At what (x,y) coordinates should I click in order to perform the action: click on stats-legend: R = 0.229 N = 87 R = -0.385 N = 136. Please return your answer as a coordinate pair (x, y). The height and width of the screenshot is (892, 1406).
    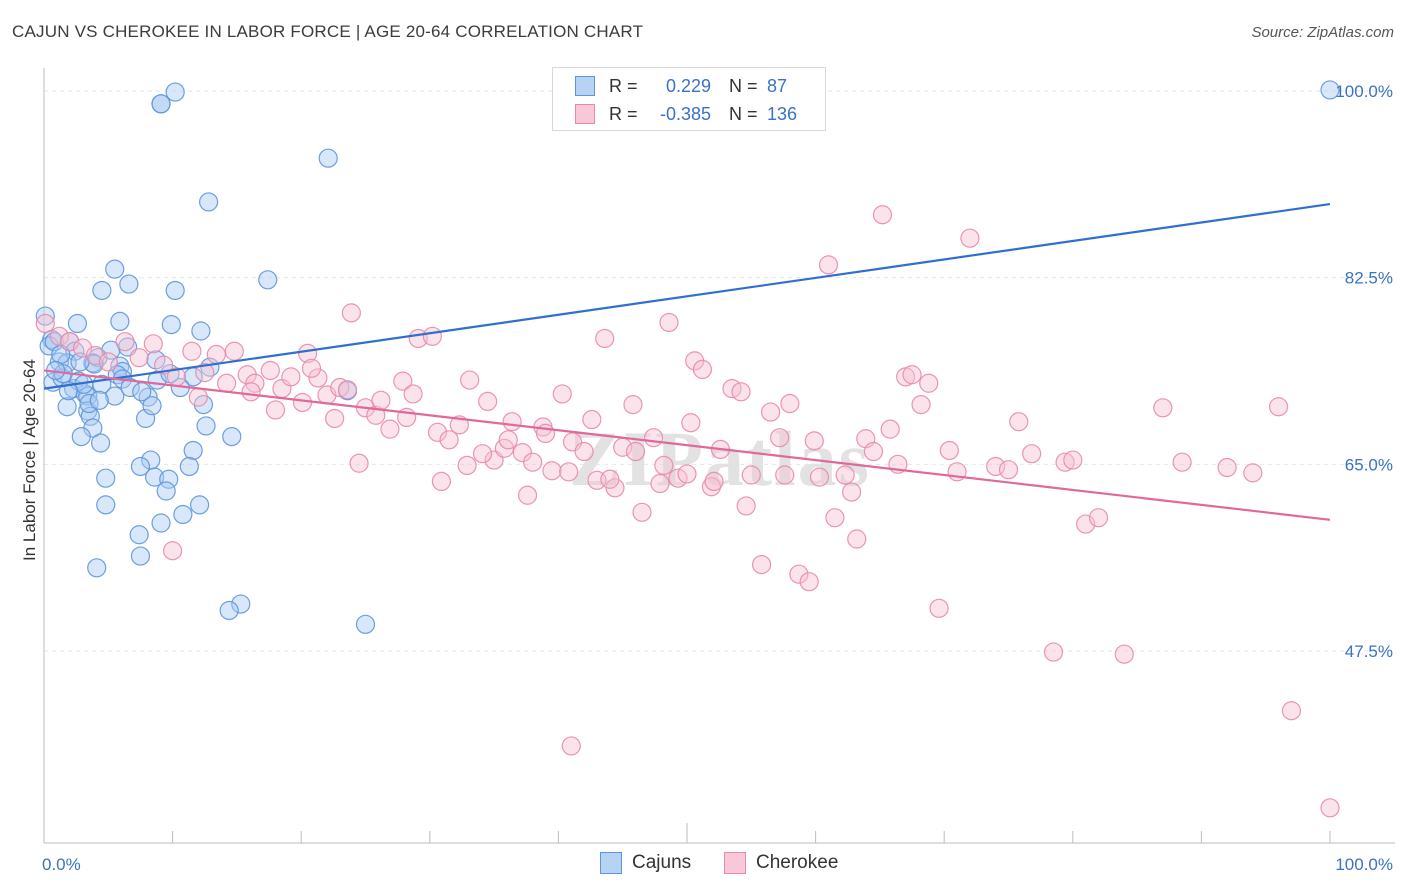
    Looking at the image, I should click on (689, 99).